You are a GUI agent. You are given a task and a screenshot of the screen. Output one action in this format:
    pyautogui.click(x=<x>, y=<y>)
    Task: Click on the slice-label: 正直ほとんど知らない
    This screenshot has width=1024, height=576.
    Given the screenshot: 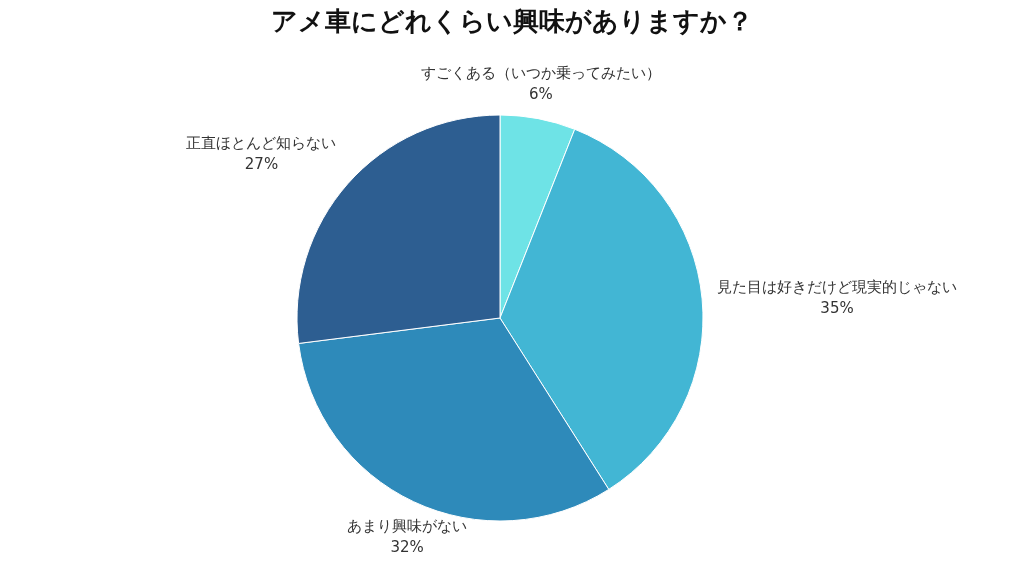 What is the action you would take?
    pyautogui.click(x=261, y=142)
    